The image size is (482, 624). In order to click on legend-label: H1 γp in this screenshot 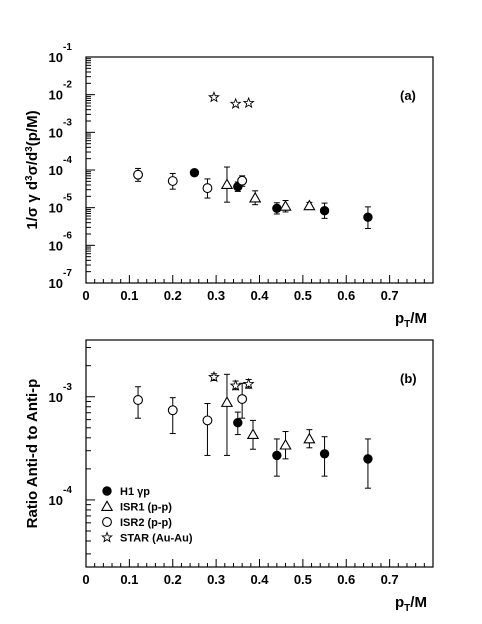, I will do `click(135, 492)`.